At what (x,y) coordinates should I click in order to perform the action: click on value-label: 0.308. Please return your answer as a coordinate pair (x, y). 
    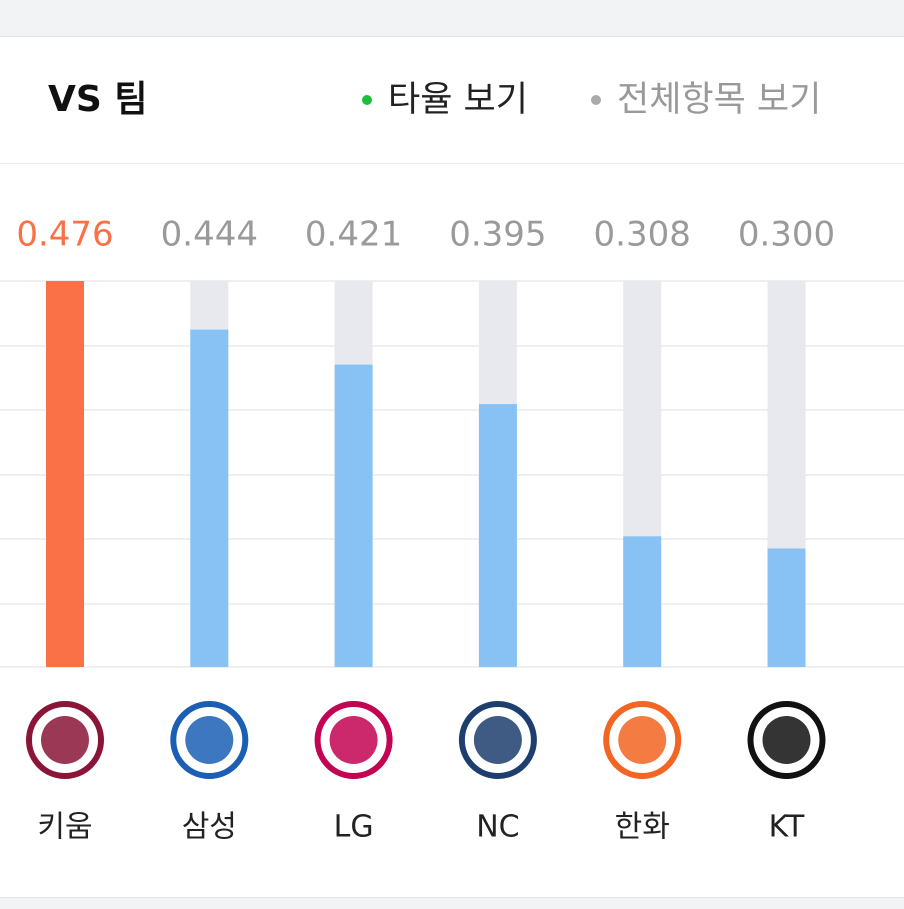
    Looking at the image, I should click on (642, 235).